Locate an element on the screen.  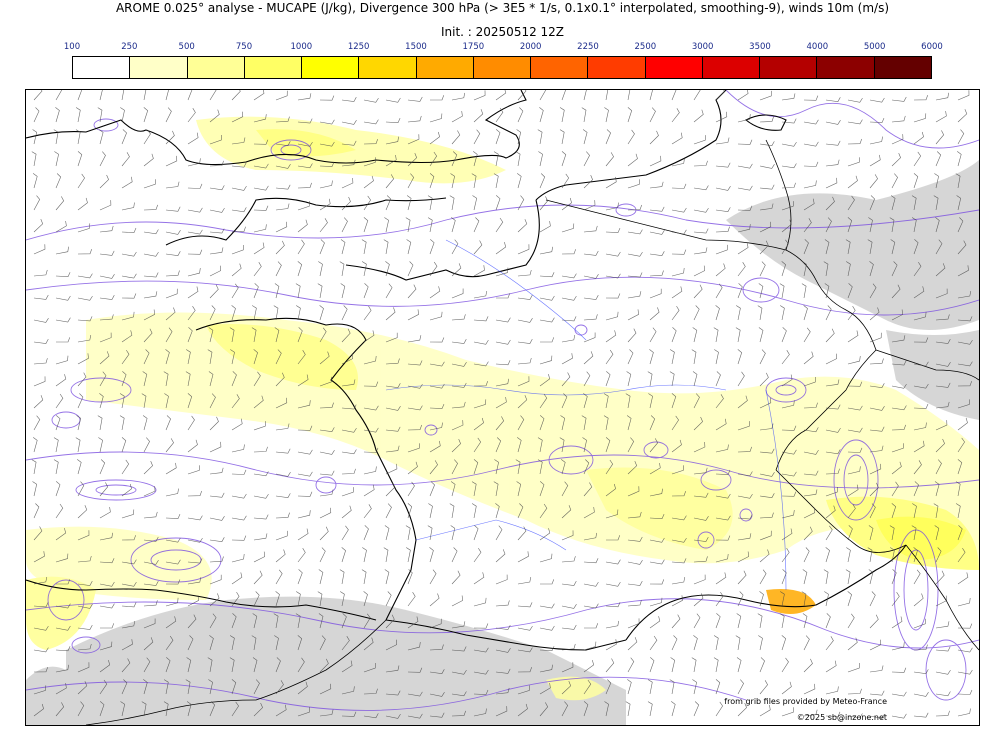
colorbar-tick-label: 500 is located at coordinates (186, 47).